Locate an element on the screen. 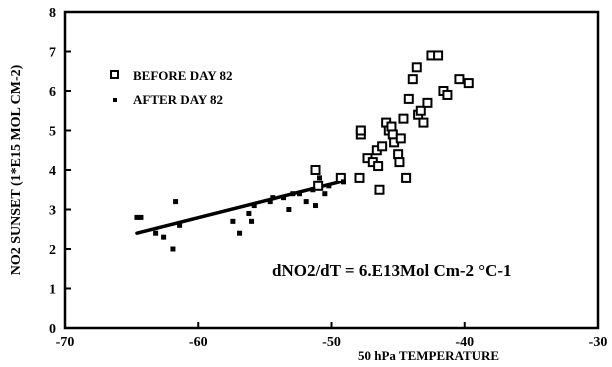  y-tick-label: 0 is located at coordinates (52, 329).